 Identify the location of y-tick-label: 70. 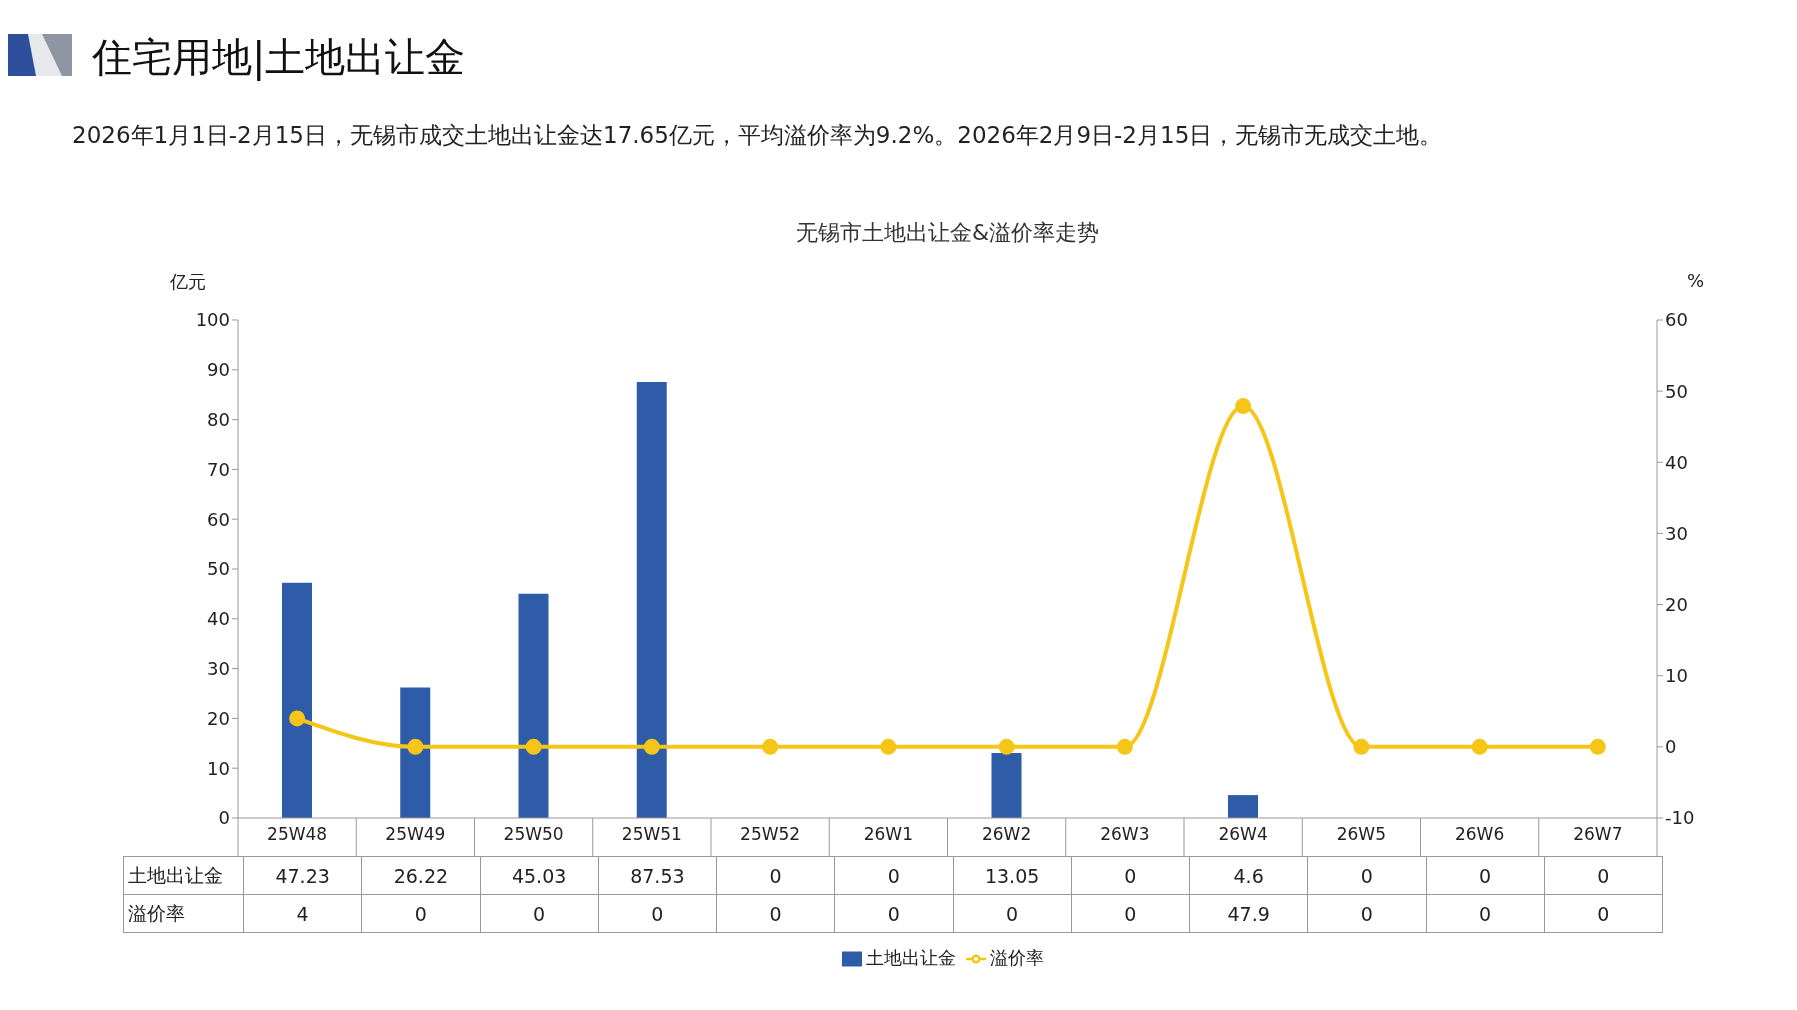
(218, 469).